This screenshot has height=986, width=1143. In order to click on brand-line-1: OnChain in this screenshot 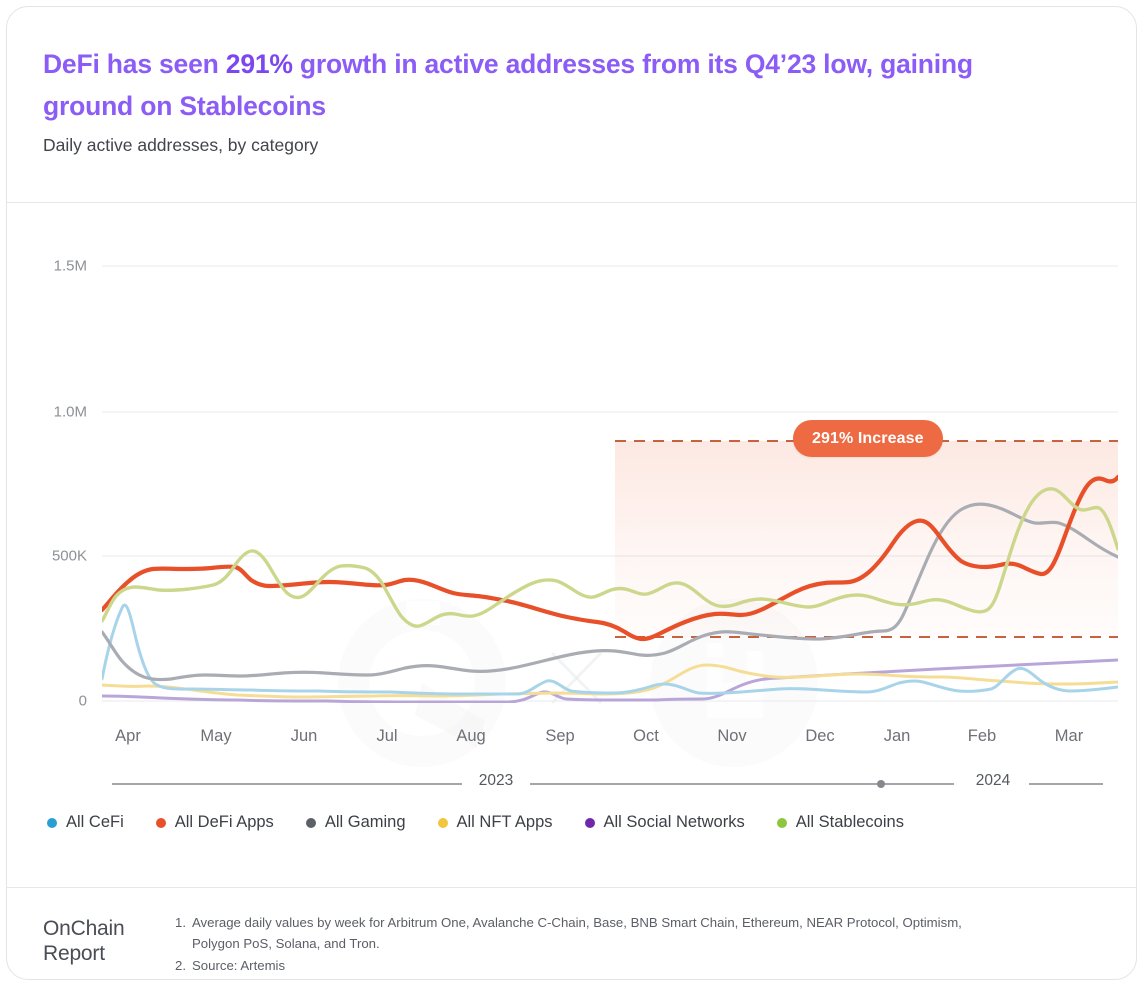, I will do `click(84, 928)`.